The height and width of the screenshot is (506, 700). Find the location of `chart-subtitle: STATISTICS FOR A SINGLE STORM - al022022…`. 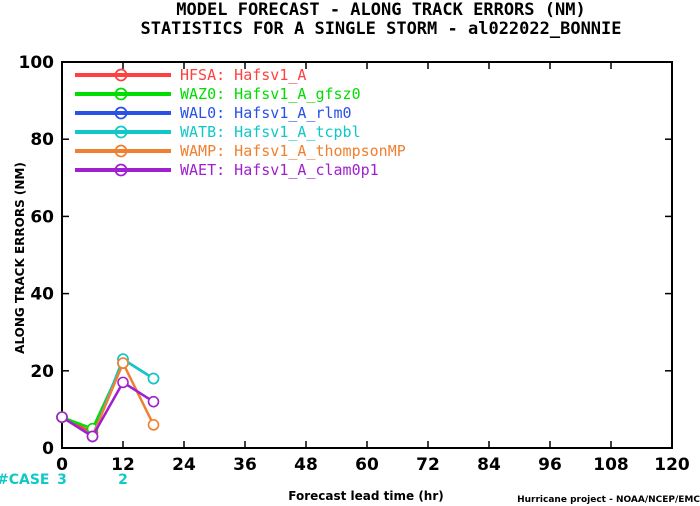

chart-subtitle: STATISTICS FOR A SINGLE STORM - al022022… is located at coordinates (380, 29).